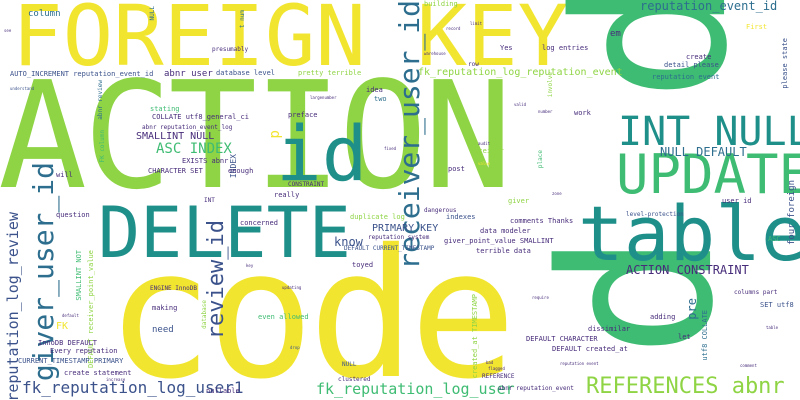  What do you see at coordinates (323, 97) in the screenshot?
I see `word-largenumber: largenumber` at bounding box center [323, 97].